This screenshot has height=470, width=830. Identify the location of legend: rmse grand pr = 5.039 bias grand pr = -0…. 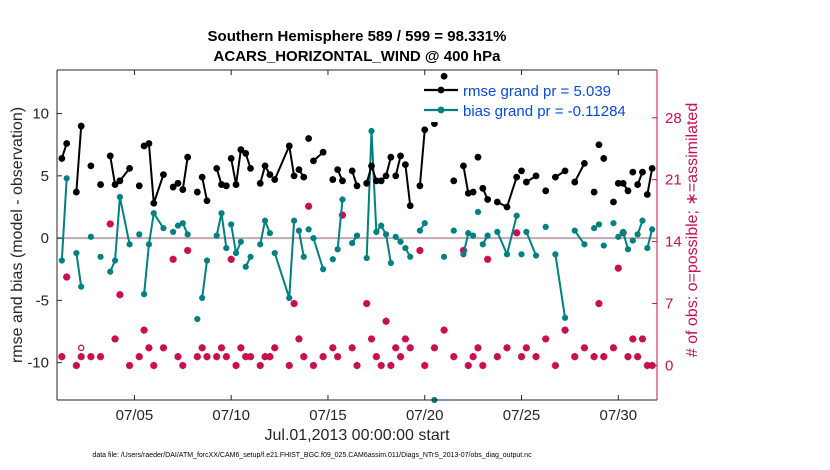
(532, 101).